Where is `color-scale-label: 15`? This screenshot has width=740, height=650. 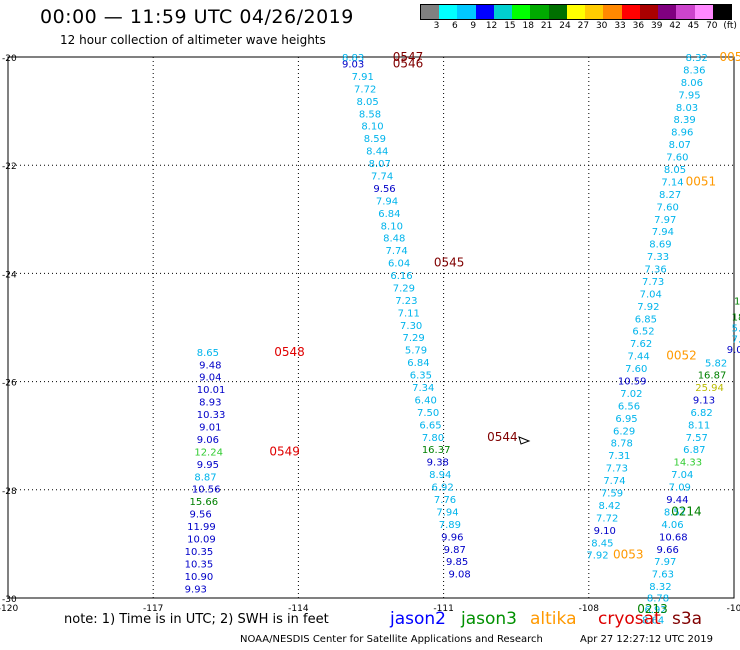
color-scale-label: 15 is located at coordinates (510, 26).